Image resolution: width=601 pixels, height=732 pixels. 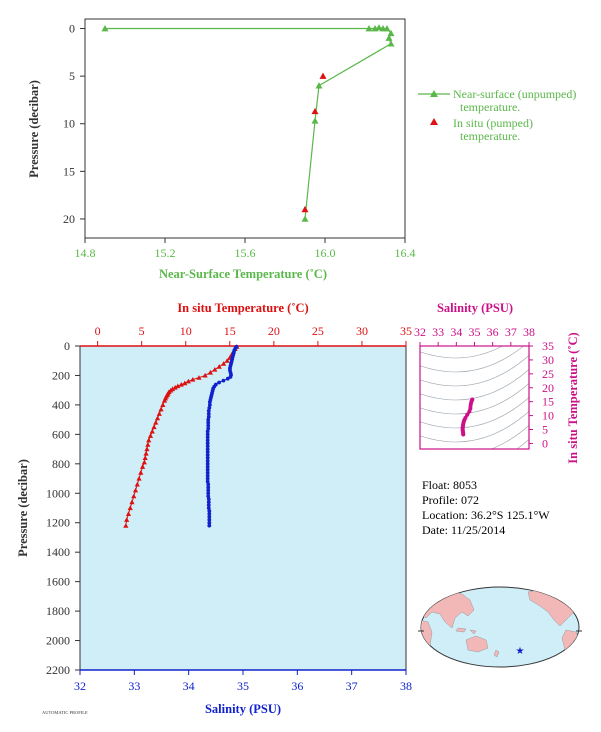 I want to click on temperature-axis-tick-label: 25, so click(x=318, y=331).